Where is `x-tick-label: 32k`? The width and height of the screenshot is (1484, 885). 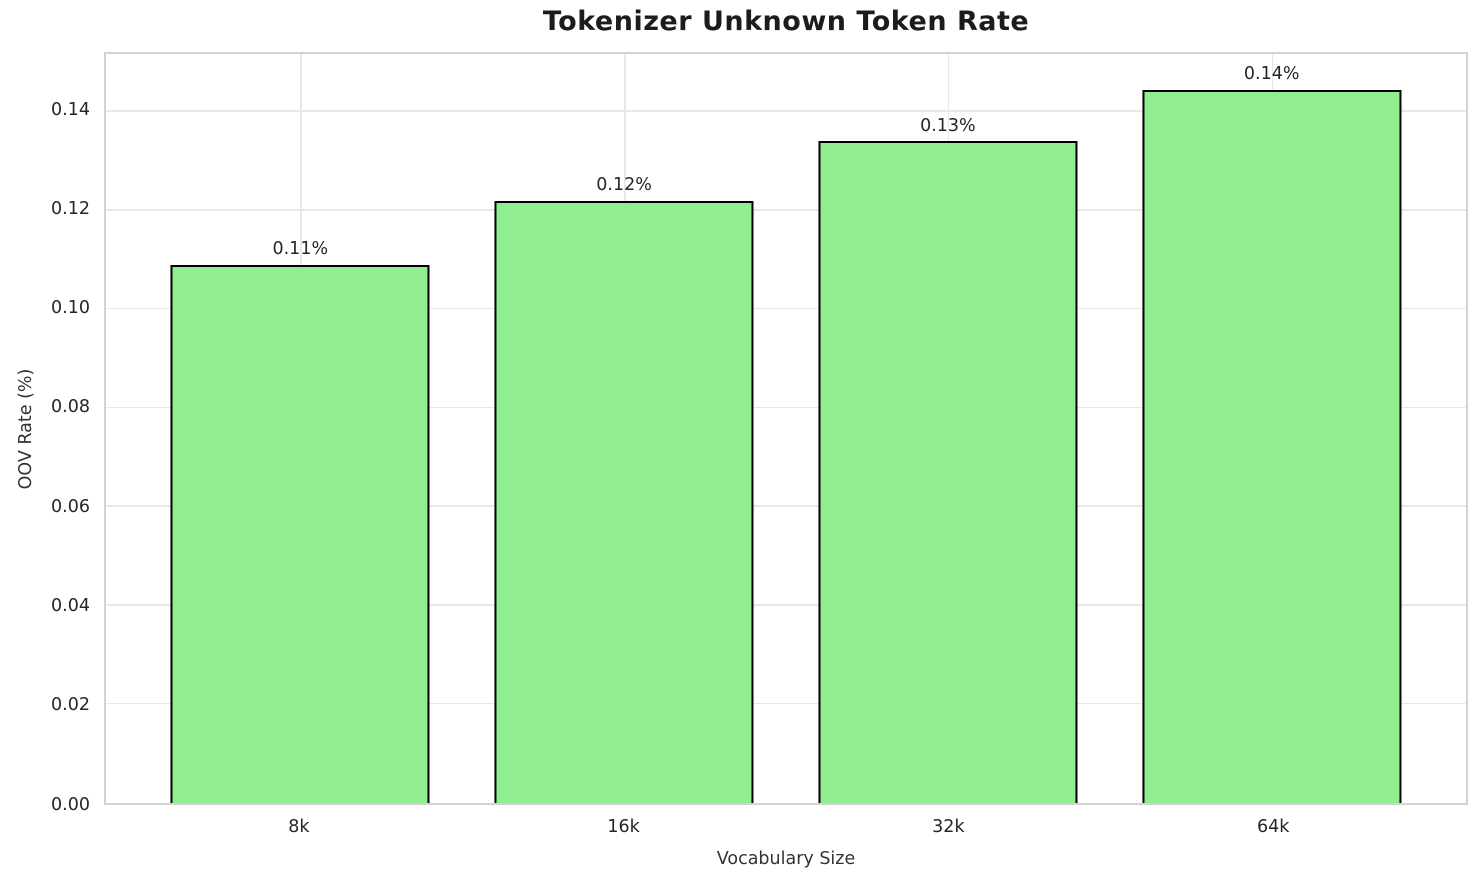
x-tick-label: 32k is located at coordinates (948, 827).